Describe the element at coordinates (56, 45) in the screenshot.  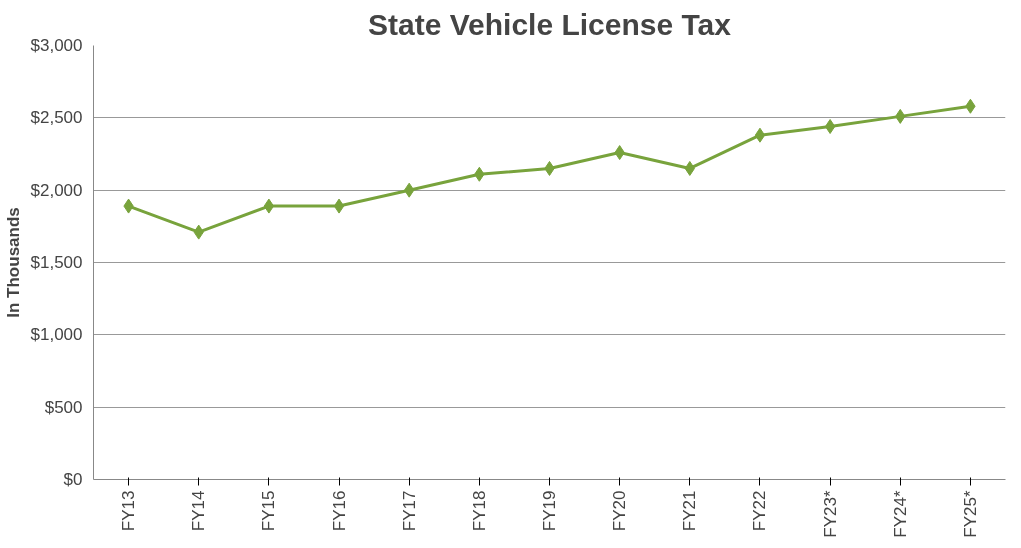
I see `y-tick-label: $3,000` at that location.